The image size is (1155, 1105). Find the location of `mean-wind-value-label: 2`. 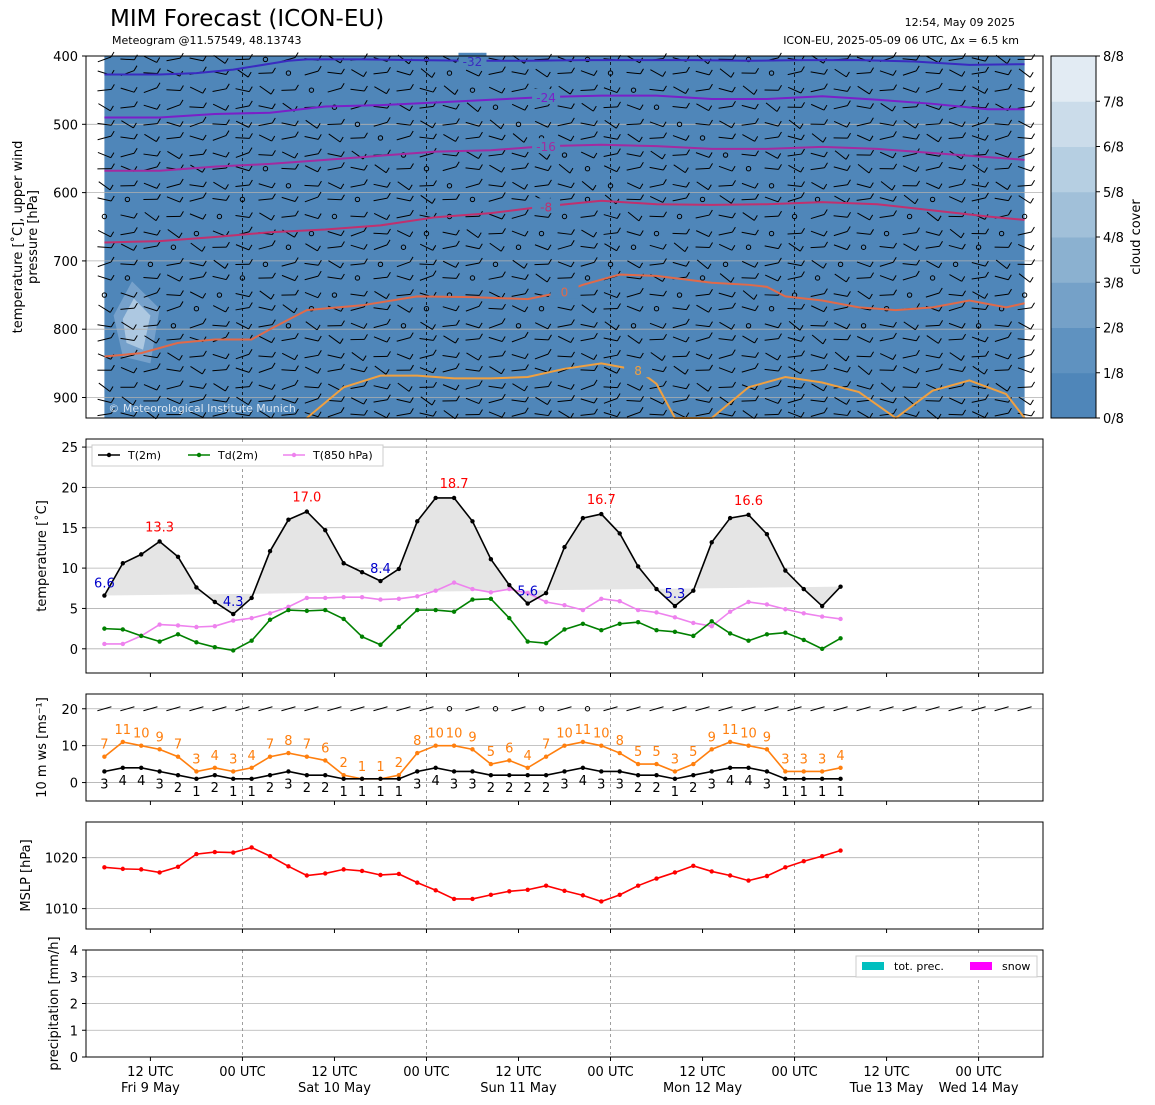

mean-wind-value-label: 2 is located at coordinates (656, 788).